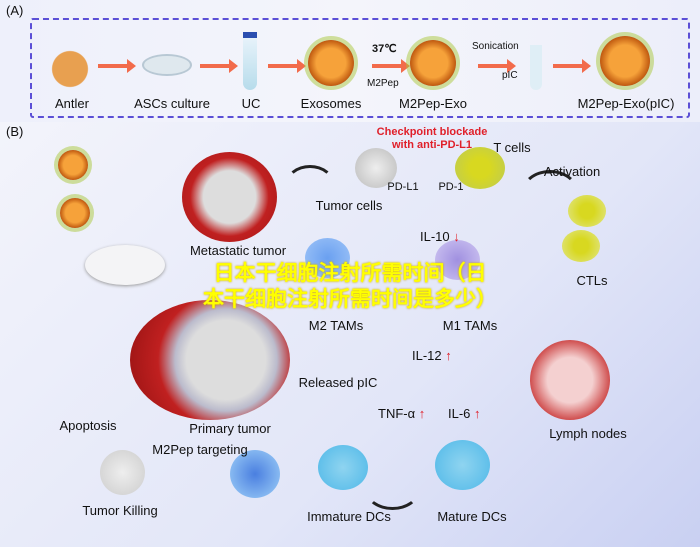  I want to click on metastatic-tumor-icon, so click(229, 197).